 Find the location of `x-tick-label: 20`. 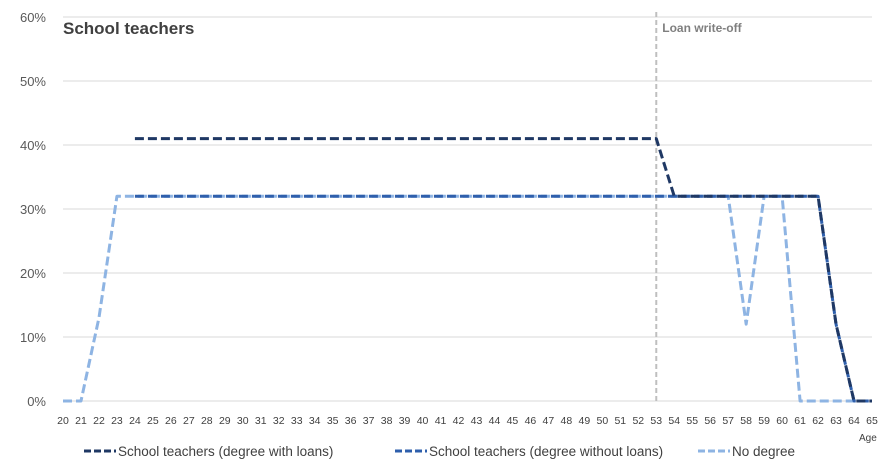

x-tick-label: 20 is located at coordinates (63, 421).